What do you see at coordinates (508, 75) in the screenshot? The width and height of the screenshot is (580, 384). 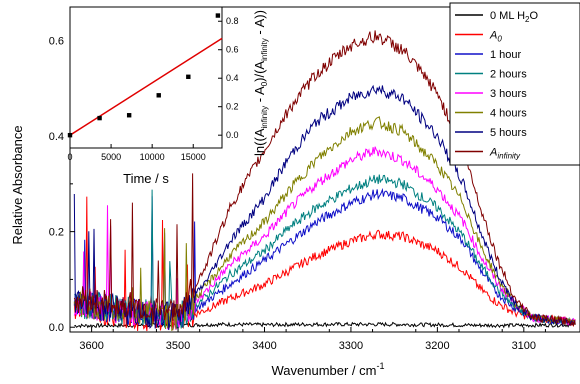 I see `legend-label-s3: 2 hours` at bounding box center [508, 75].